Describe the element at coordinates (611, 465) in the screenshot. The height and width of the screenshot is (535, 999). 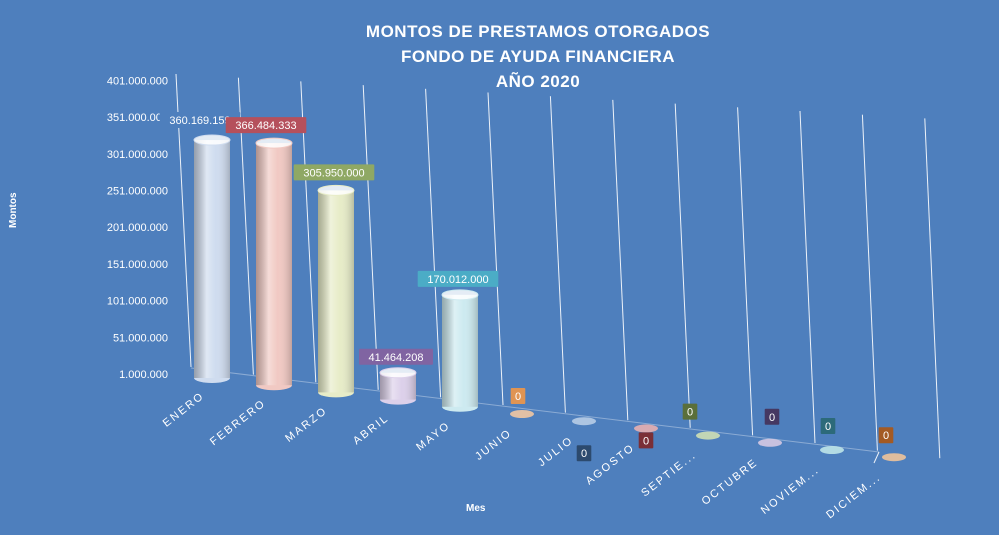
I see `x-category-label: AGOSTO` at that location.